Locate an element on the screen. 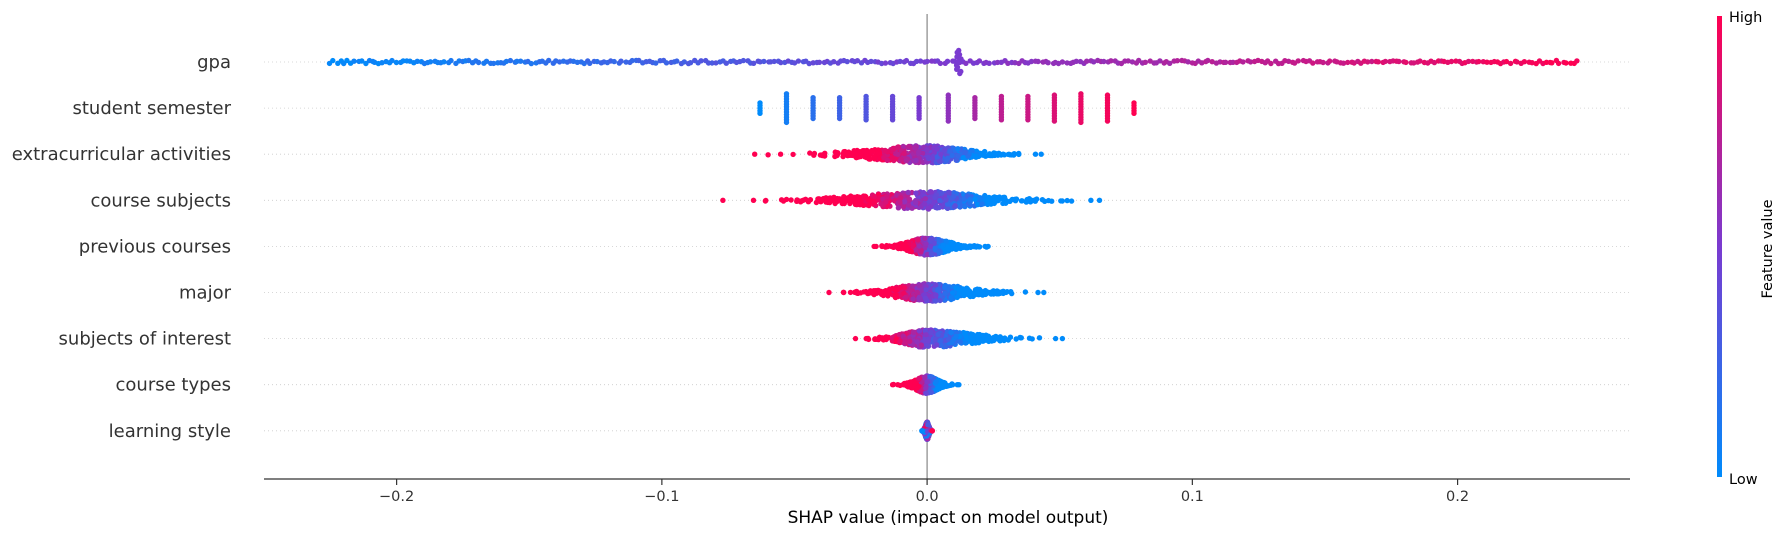  colorbar-low-label: Low is located at coordinates (1743, 480).